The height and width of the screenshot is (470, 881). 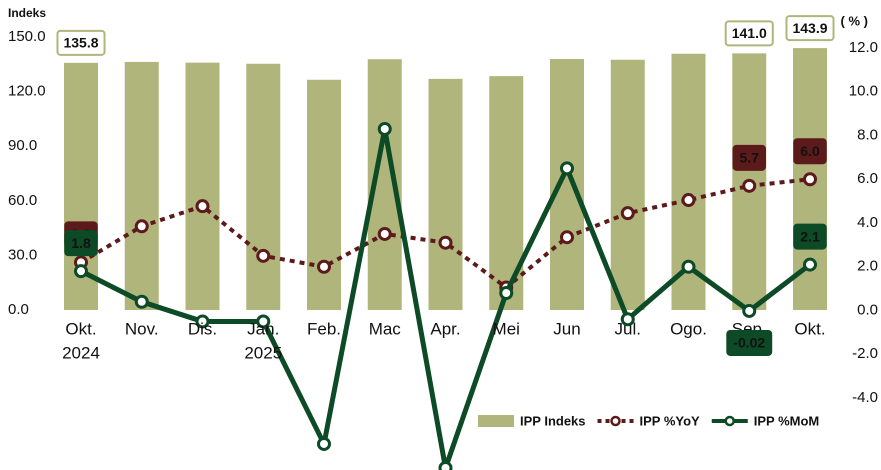 What do you see at coordinates (445, 328) in the screenshot?
I see `x-tick-label: Apr.` at bounding box center [445, 328].